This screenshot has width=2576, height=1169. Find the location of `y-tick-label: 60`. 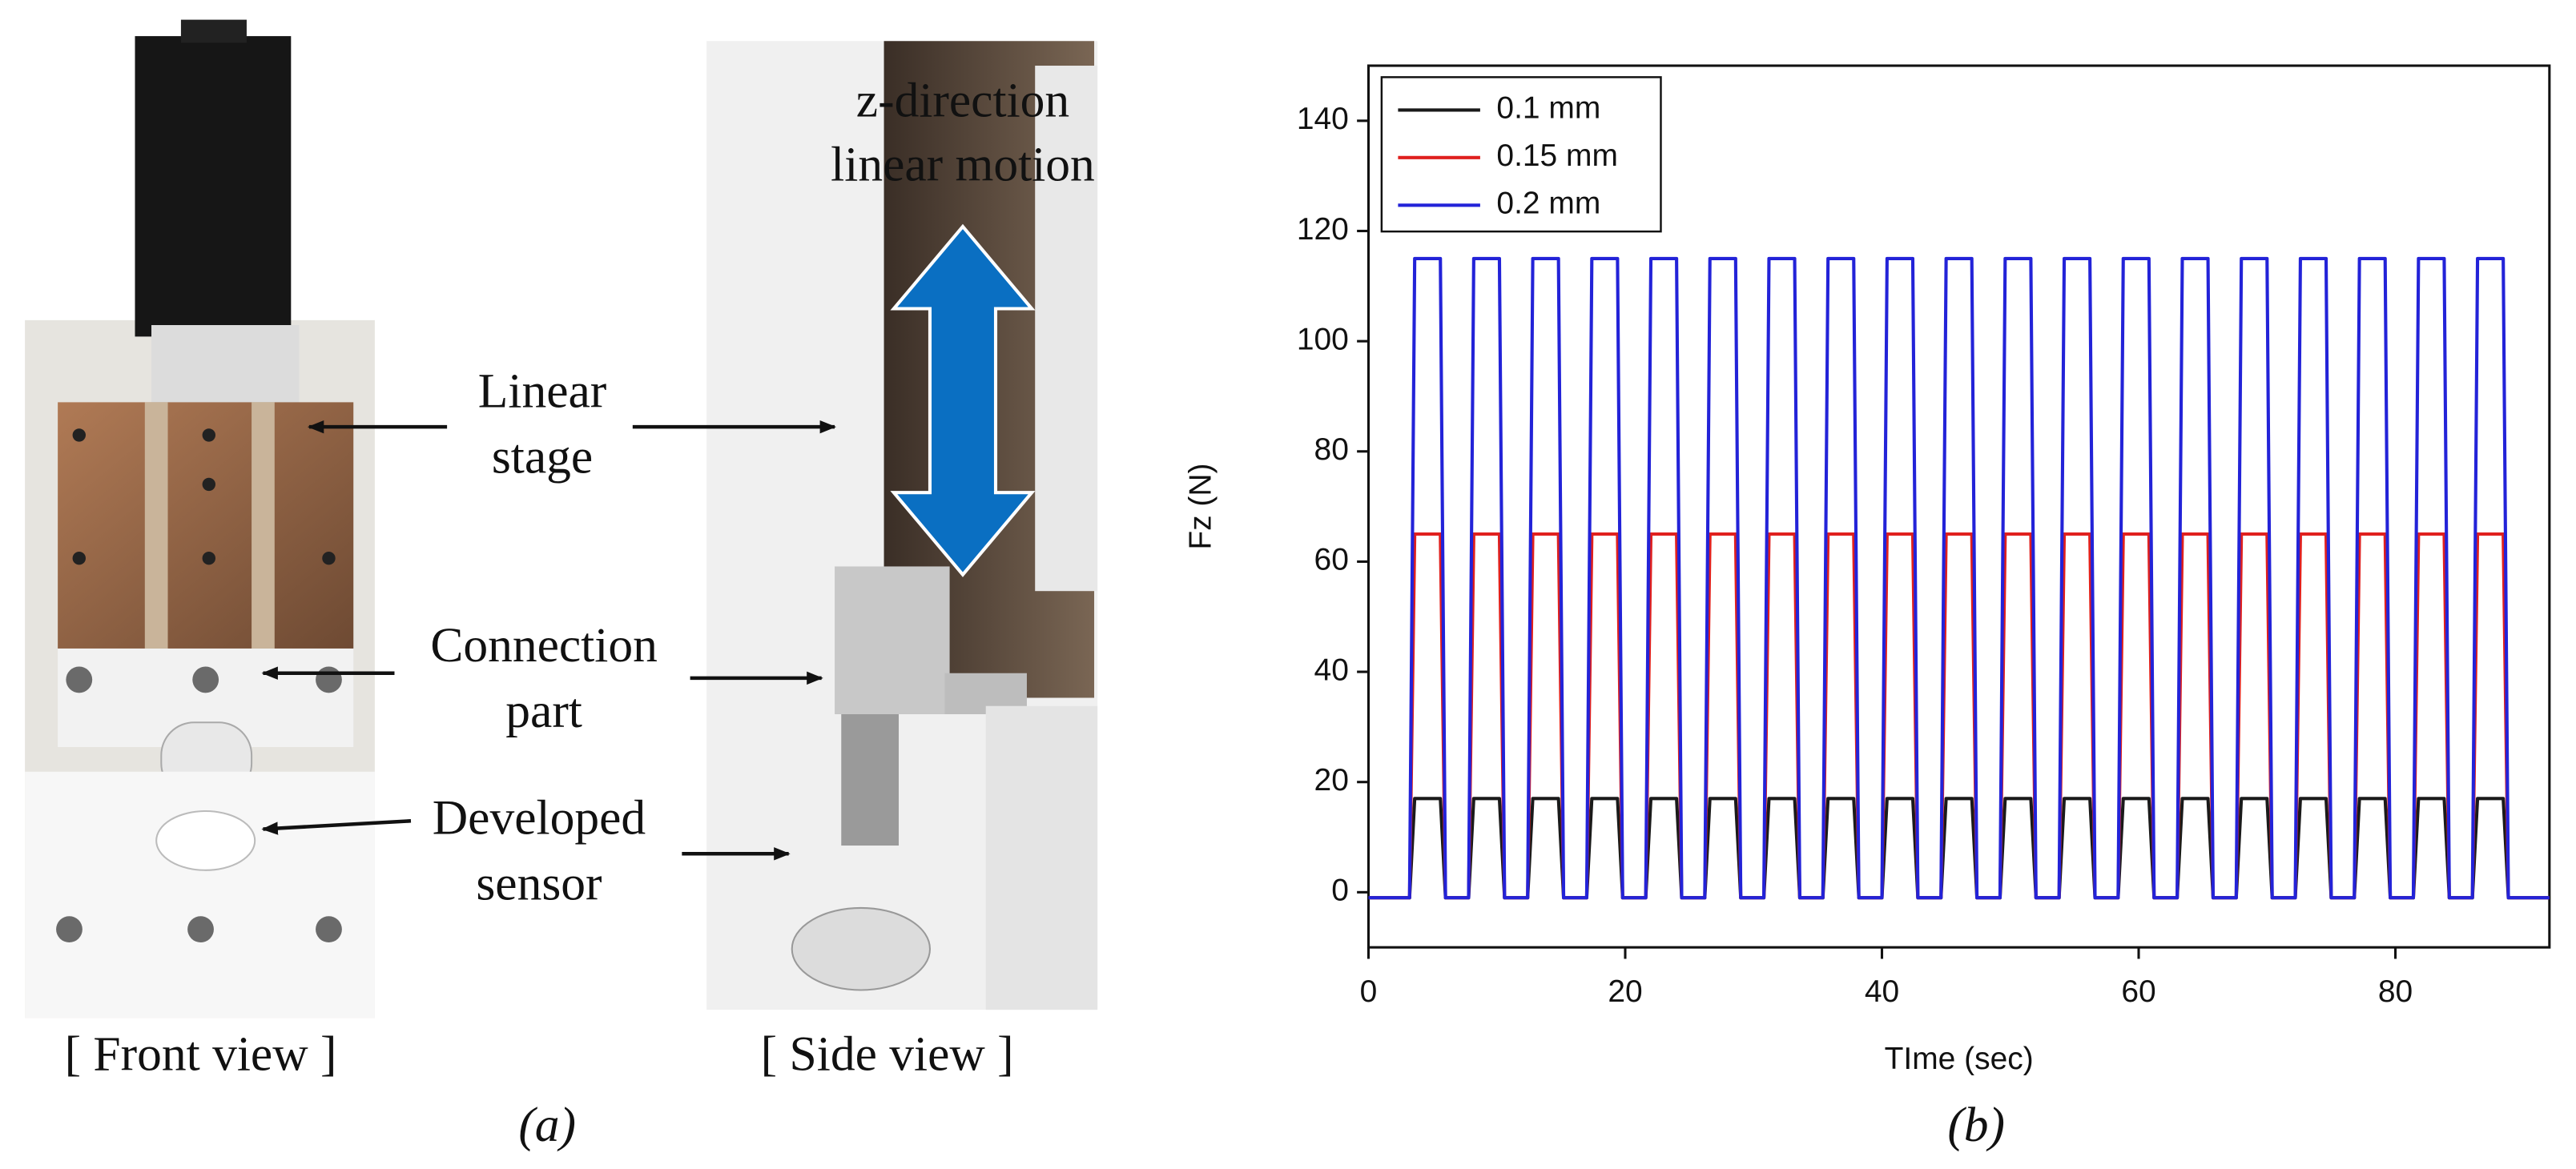

y-tick-label: 60 is located at coordinates (1332, 560).